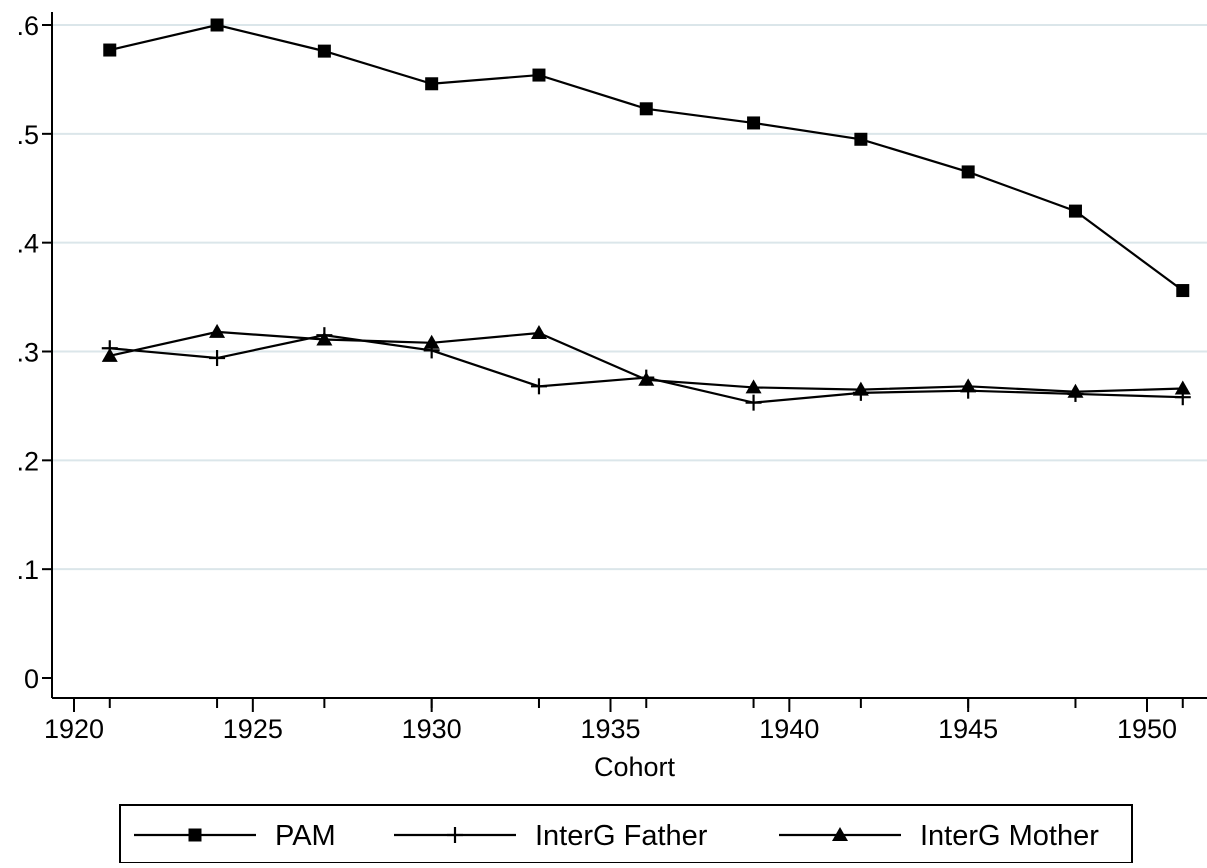 The height and width of the screenshot is (868, 1207). Describe the element at coordinates (1009, 836) in the screenshot. I see `legend-label-2: InterG Mother` at that location.